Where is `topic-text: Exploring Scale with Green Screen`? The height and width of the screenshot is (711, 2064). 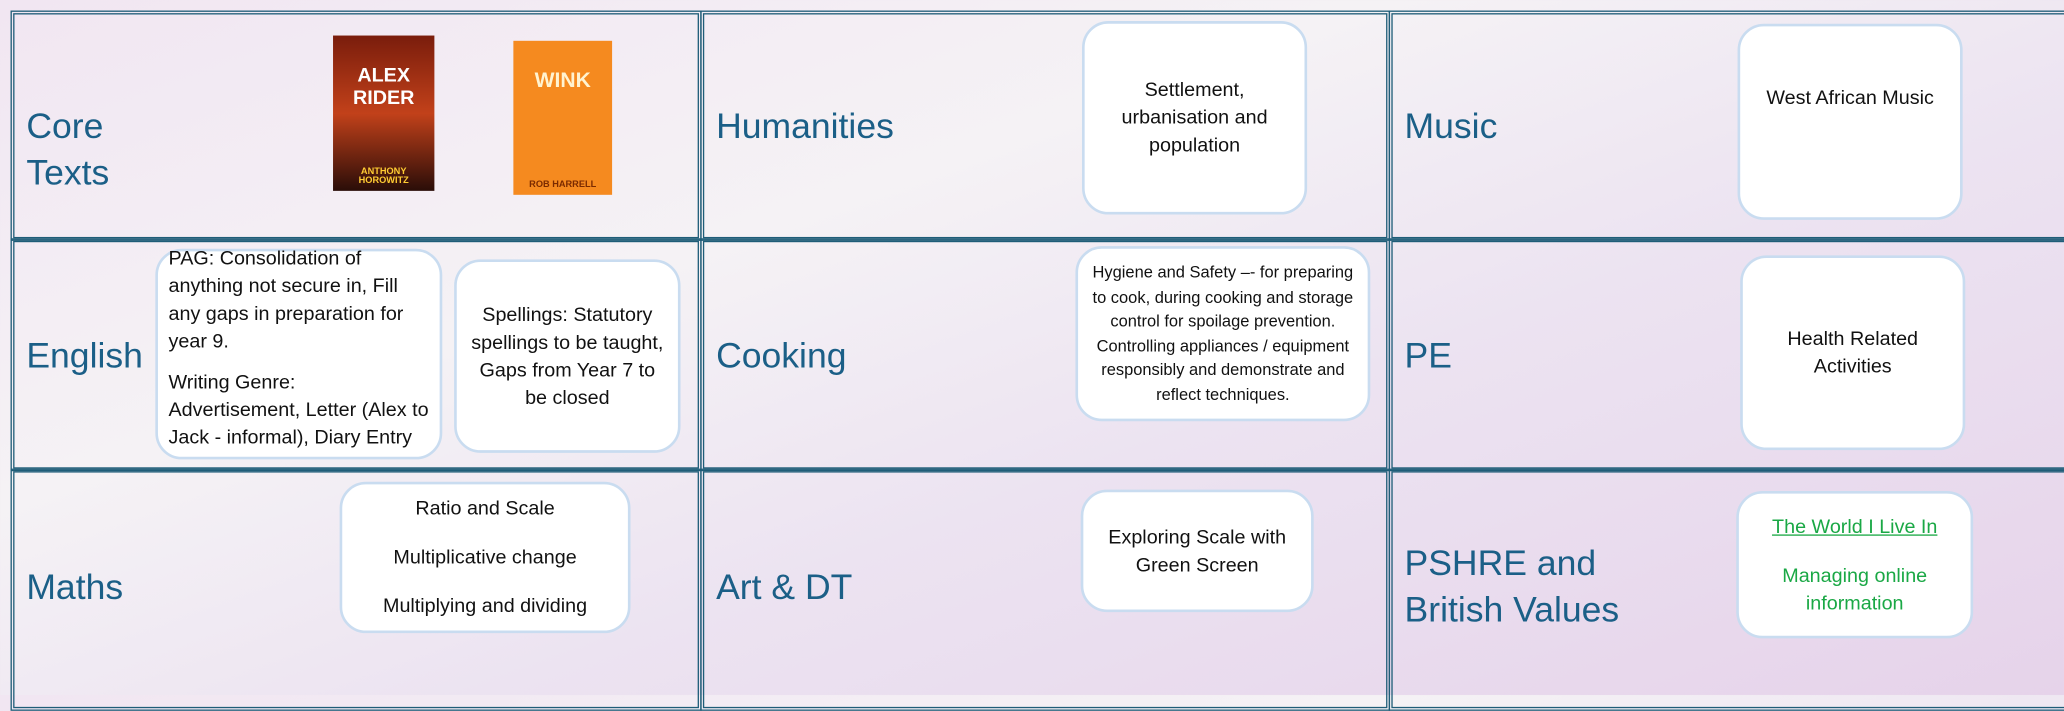
topic-text: Exploring Scale with Green Screen is located at coordinates (1197, 550).